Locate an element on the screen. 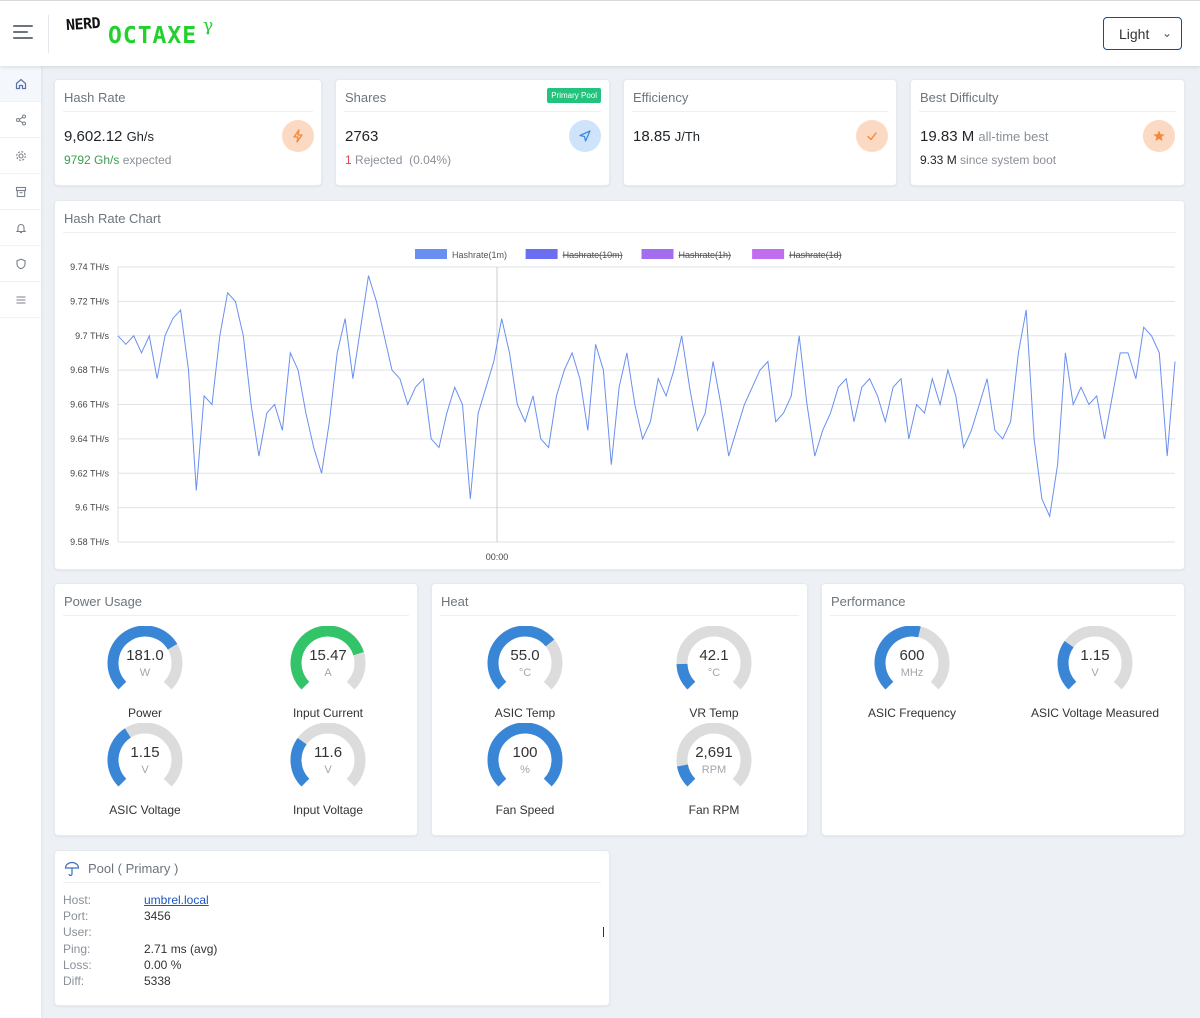  hashrate-unit: Gh/s is located at coordinates (140, 136).